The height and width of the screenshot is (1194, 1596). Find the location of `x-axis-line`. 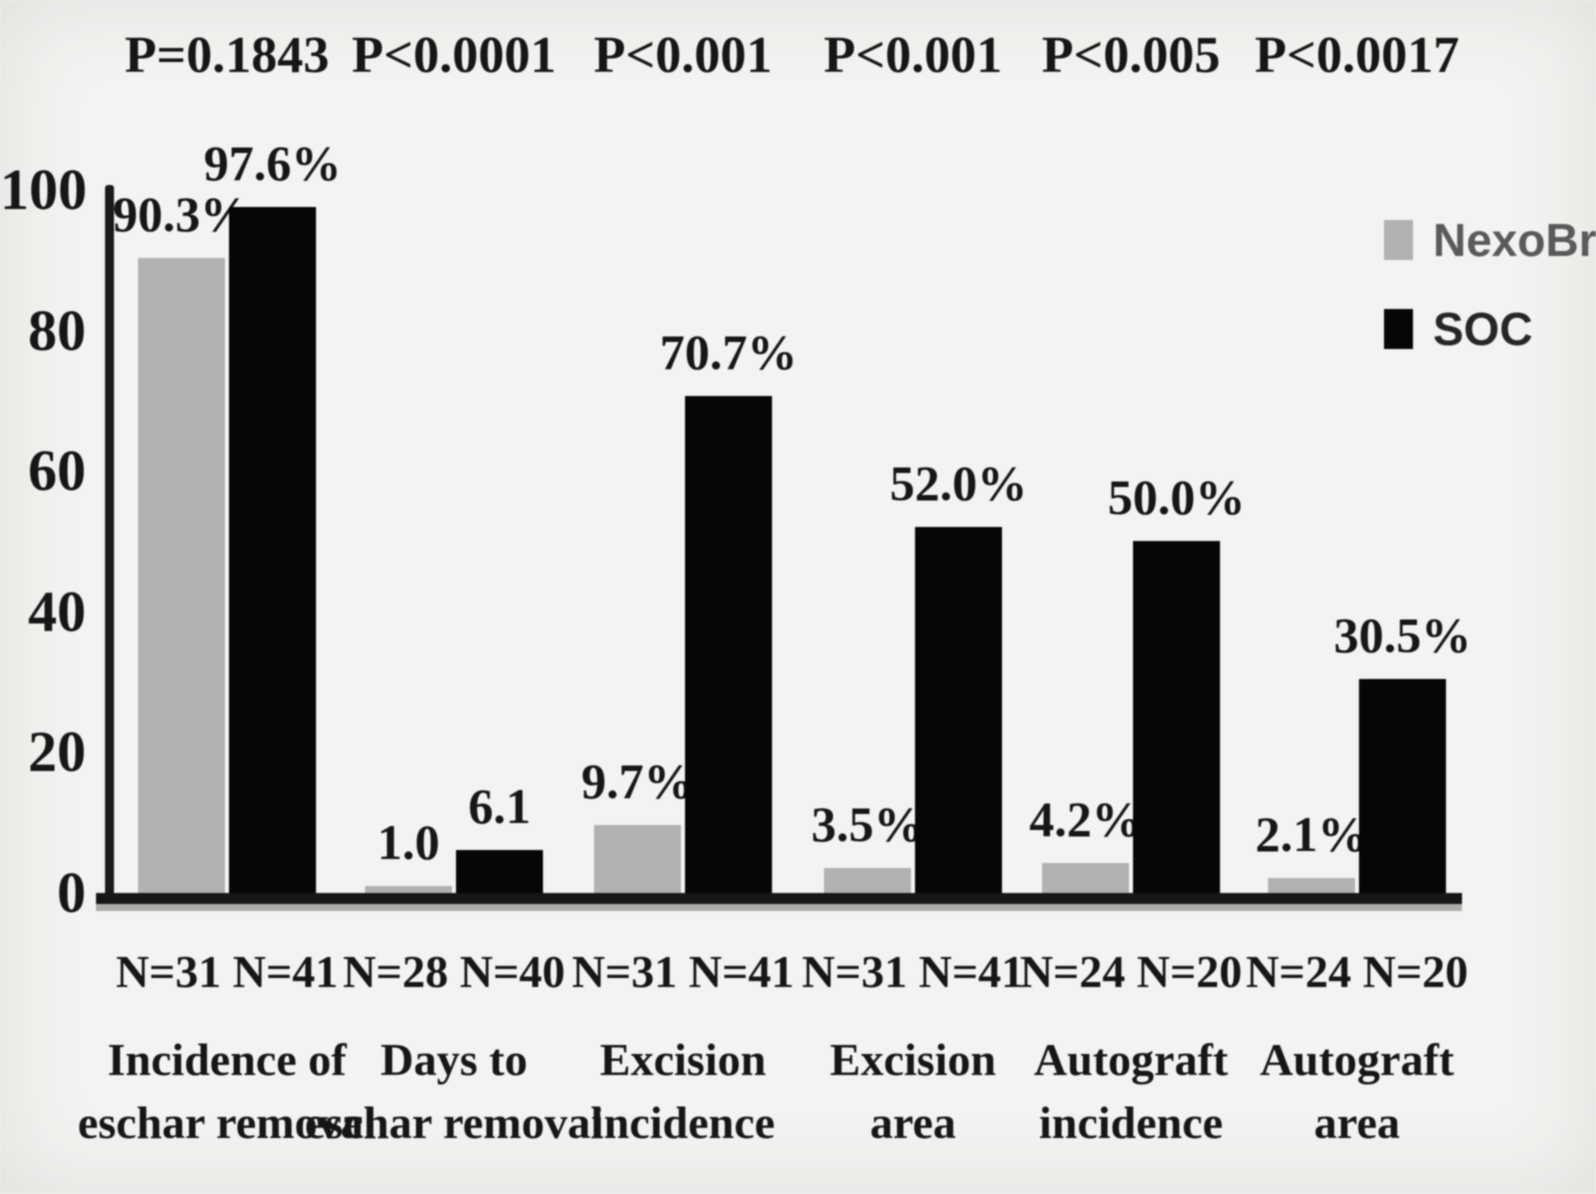

x-axis-line is located at coordinates (779, 898).